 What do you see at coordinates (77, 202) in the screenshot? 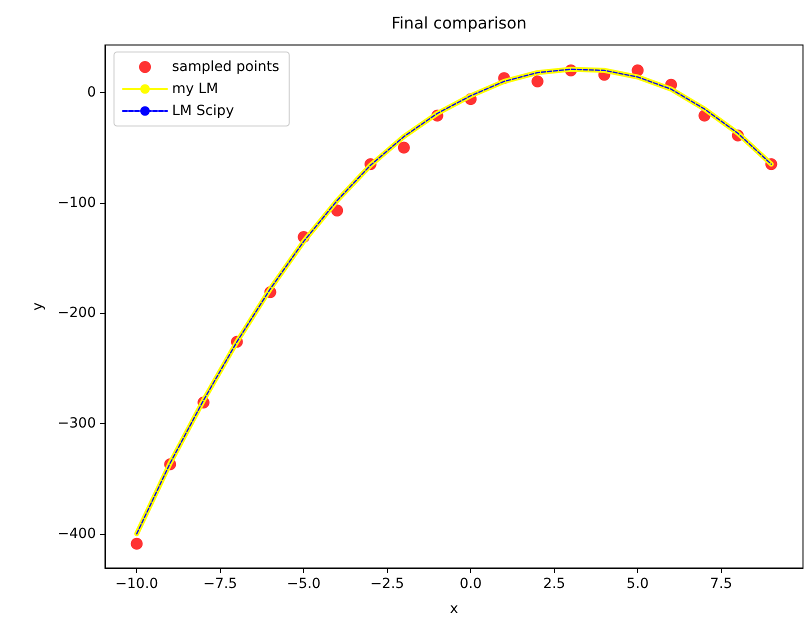
I see `y-tick-label: −100` at bounding box center [77, 202].